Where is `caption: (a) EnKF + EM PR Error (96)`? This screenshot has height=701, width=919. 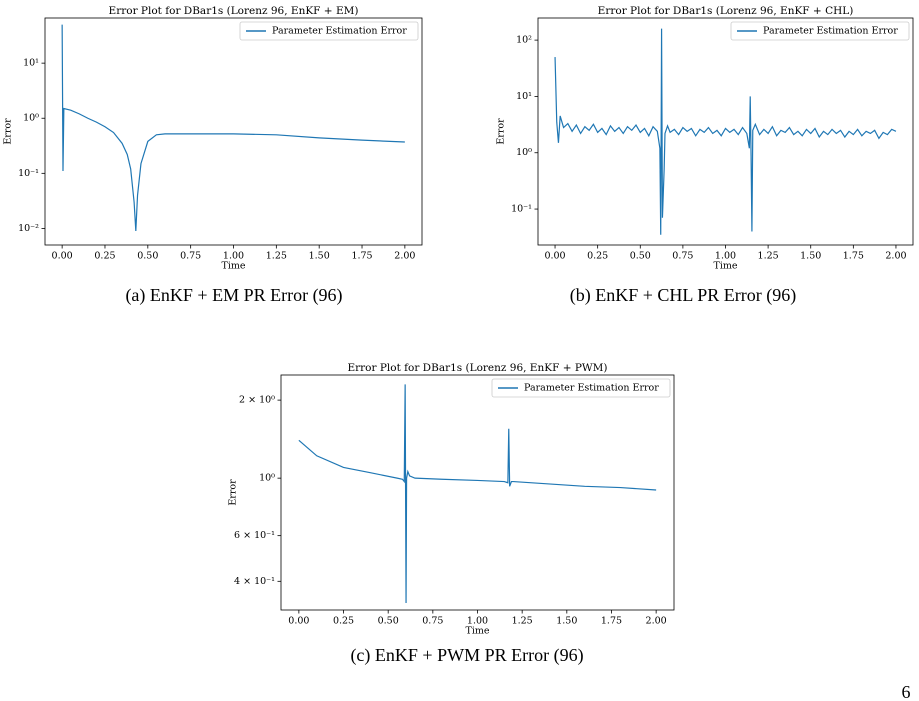 caption: (a) EnKF + EM PR Error (96) is located at coordinates (233, 295).